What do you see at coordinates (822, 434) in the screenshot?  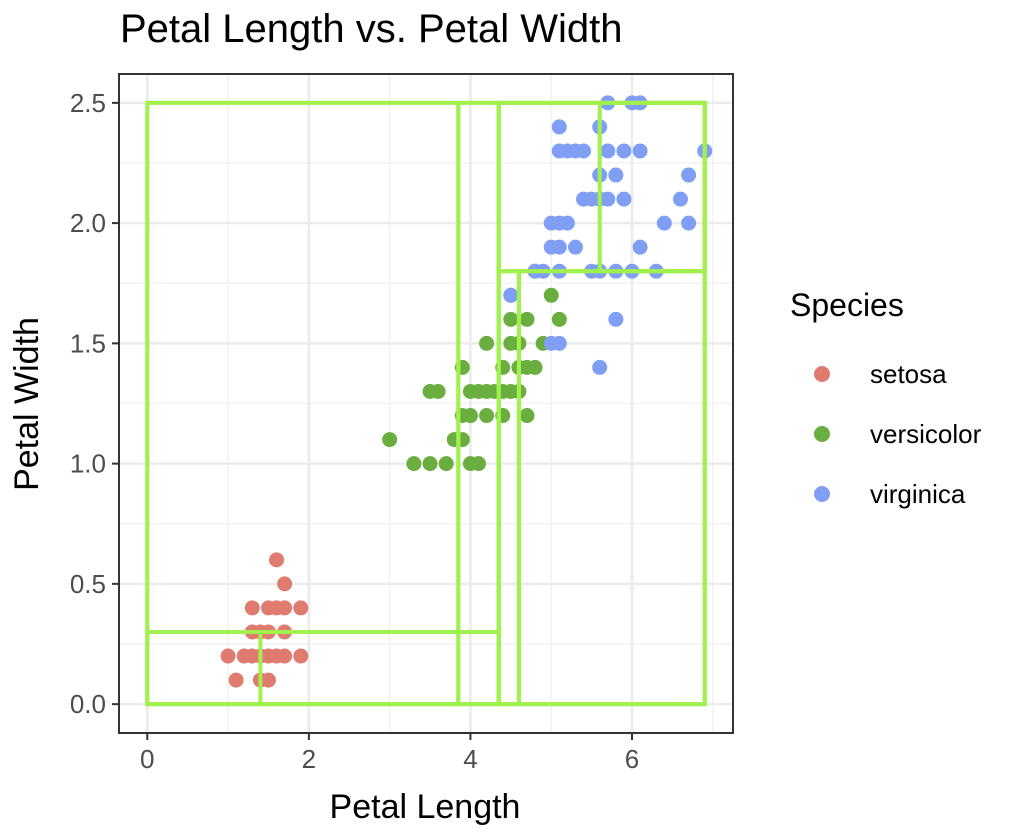 I see `legend-key-versicolor` at bounding box center [822, 434].